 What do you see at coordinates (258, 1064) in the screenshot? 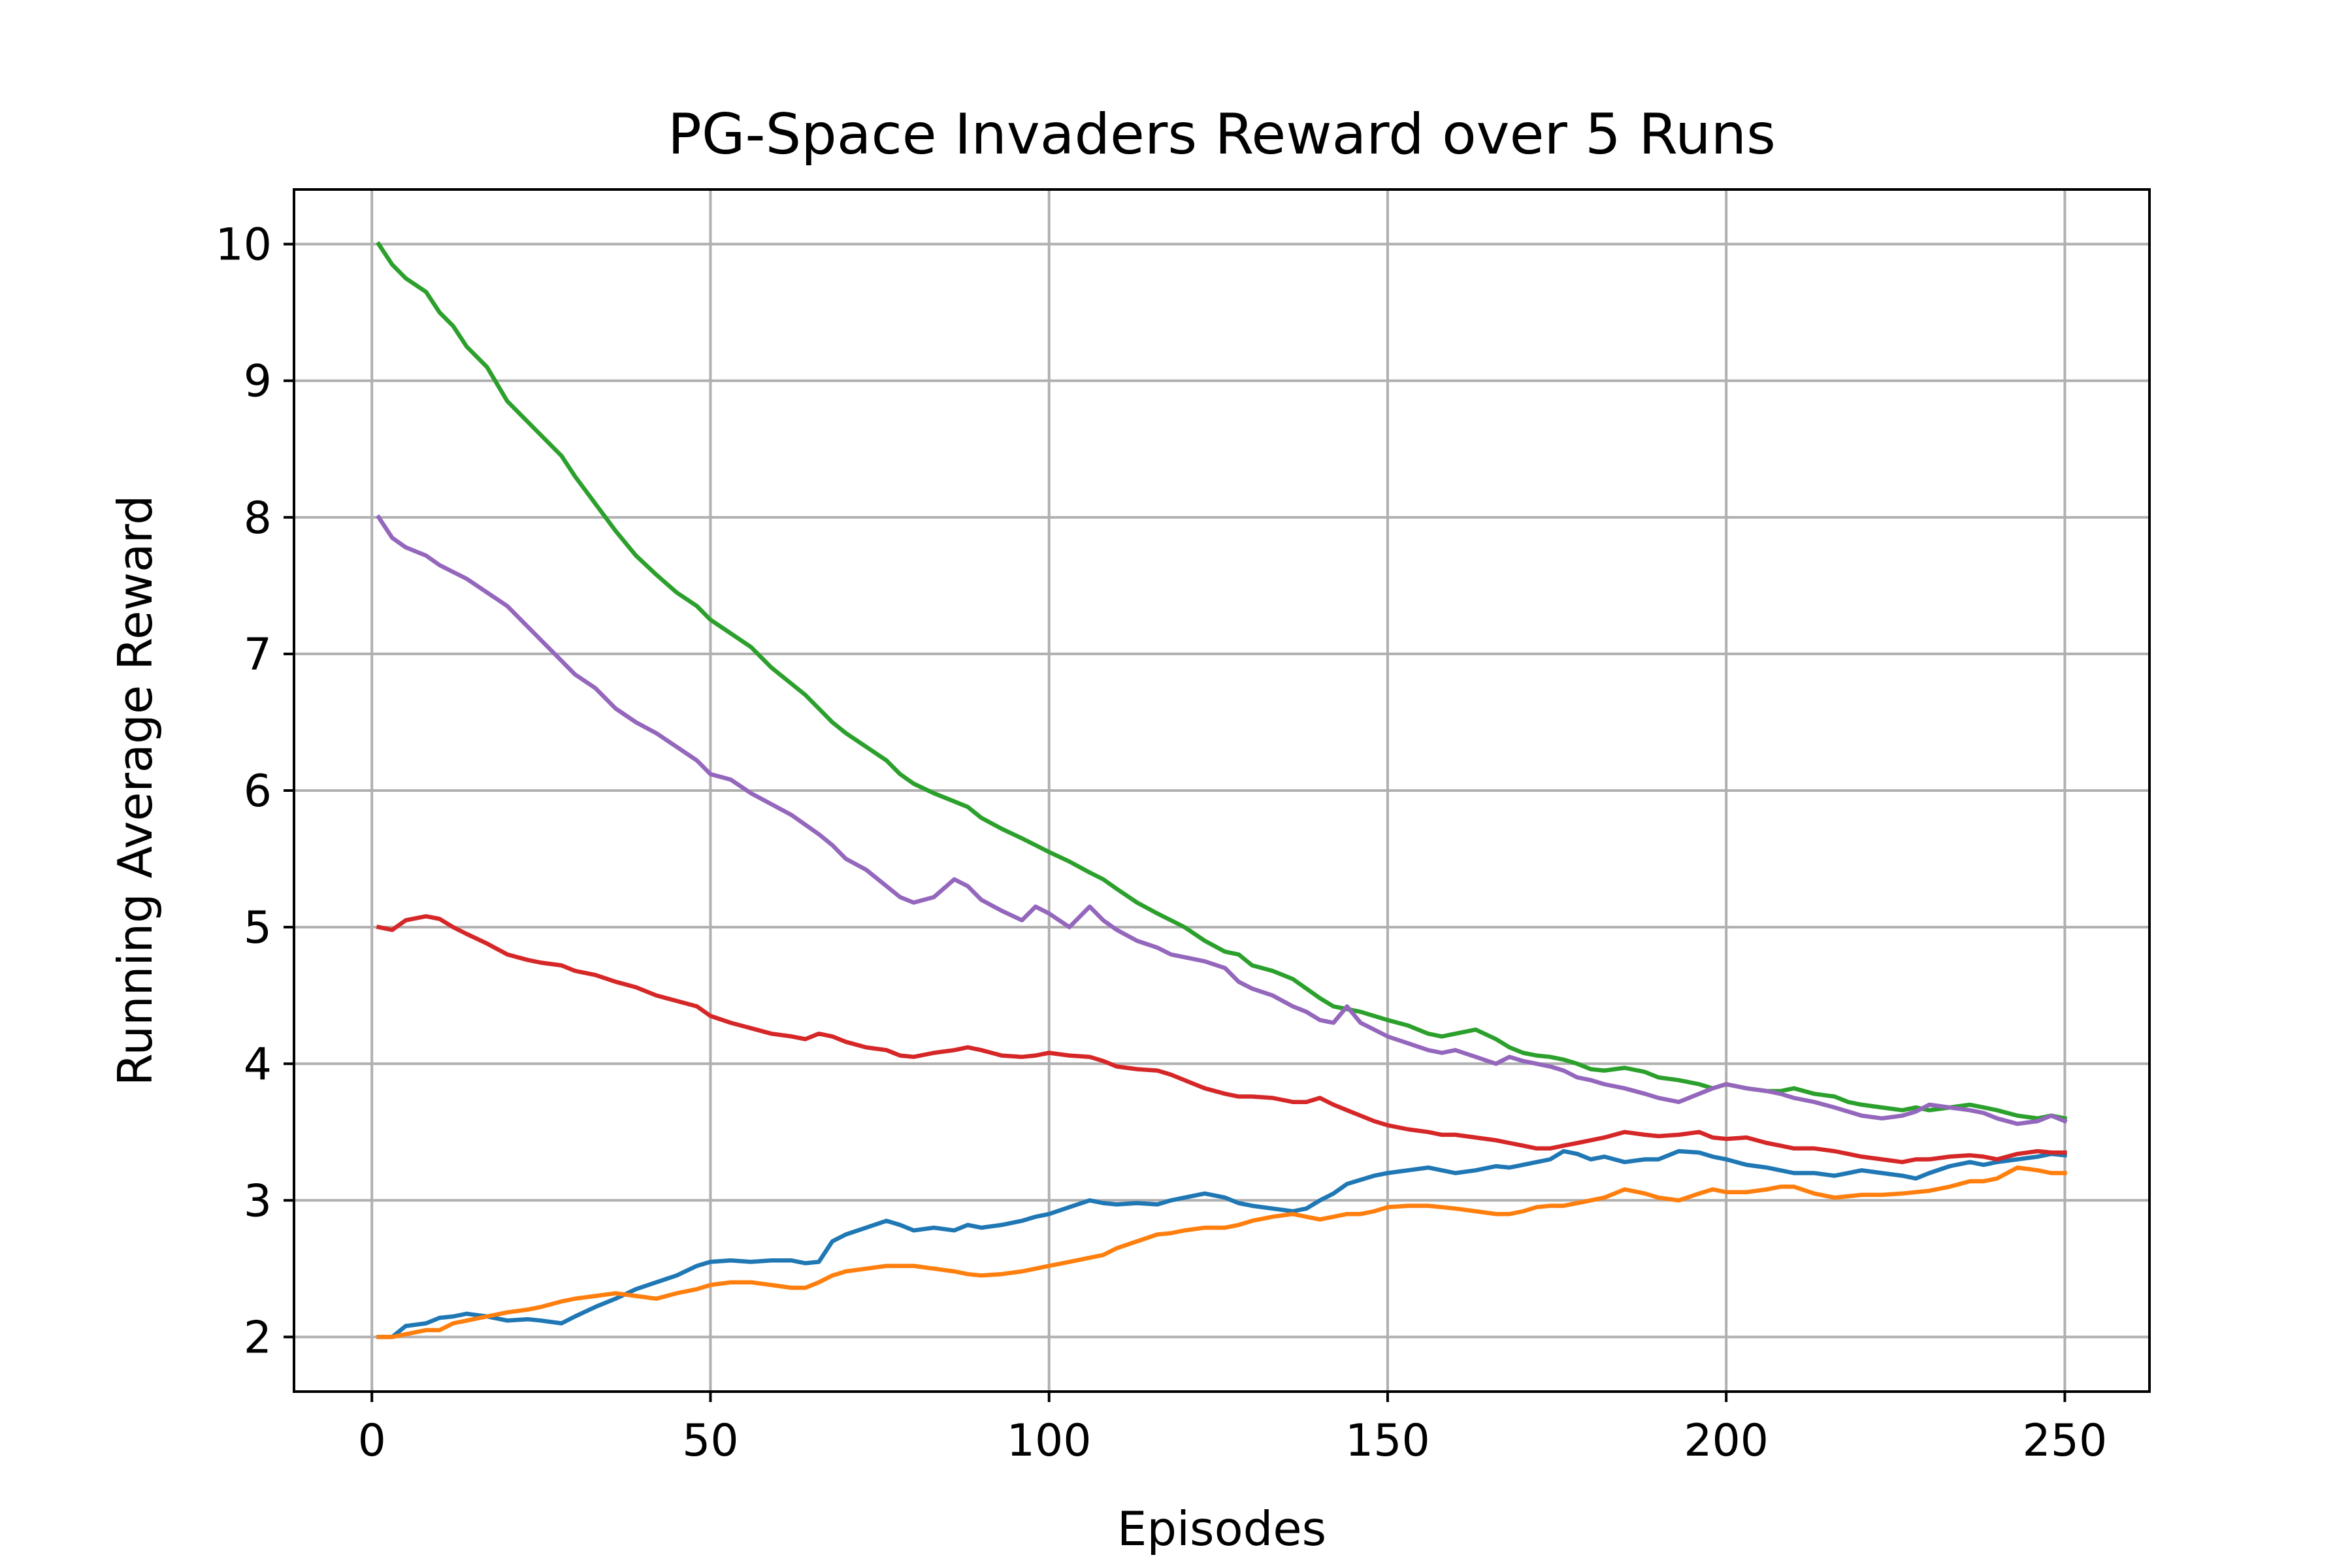
I see `y-tick-label: 4` at bounding box center [258, 1064].